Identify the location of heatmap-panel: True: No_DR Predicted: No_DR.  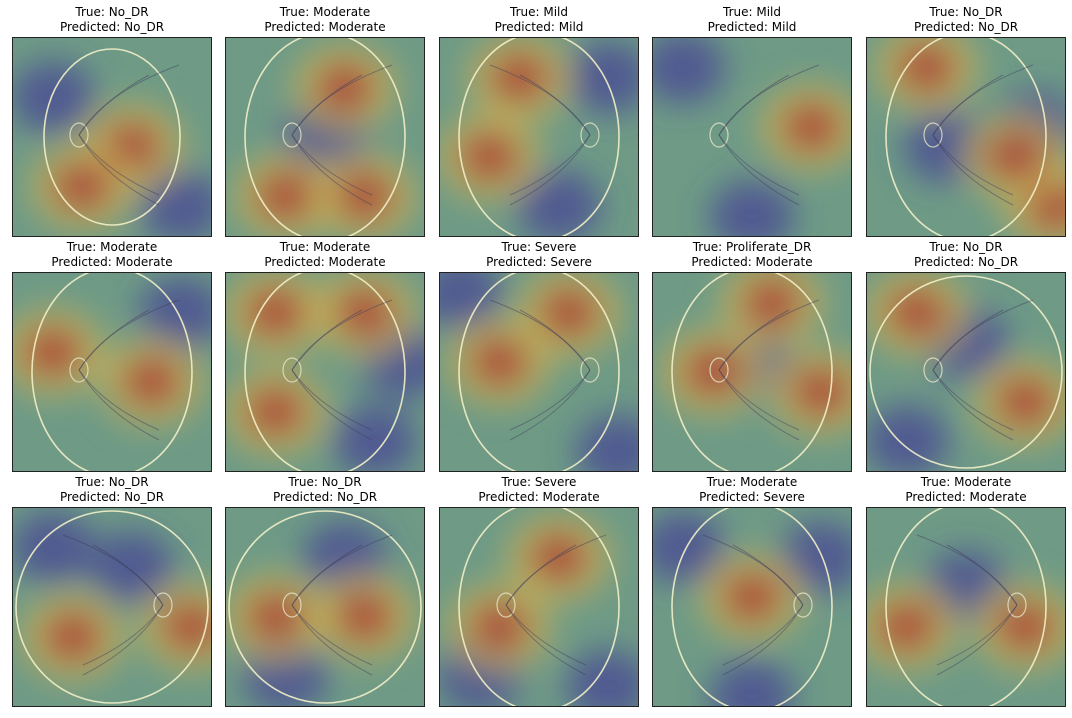
(112, 588).